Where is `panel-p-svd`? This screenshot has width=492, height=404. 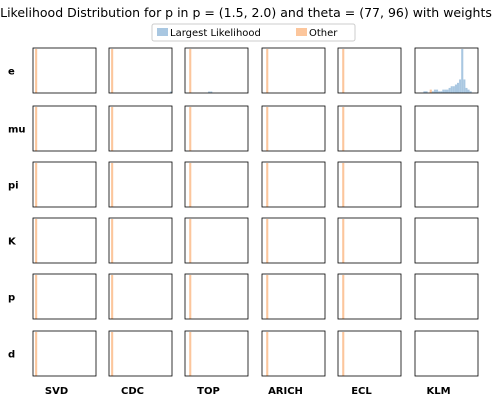 panel-p-svd is located at coordinates (64, 296).